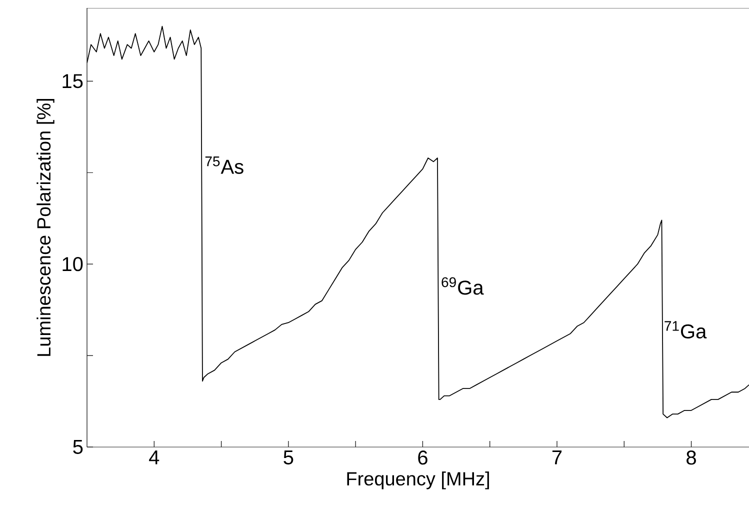 This screenshot has width=749, height=507. I want to click on x-axis-title: Frequency [MHz], so click(418, 481).